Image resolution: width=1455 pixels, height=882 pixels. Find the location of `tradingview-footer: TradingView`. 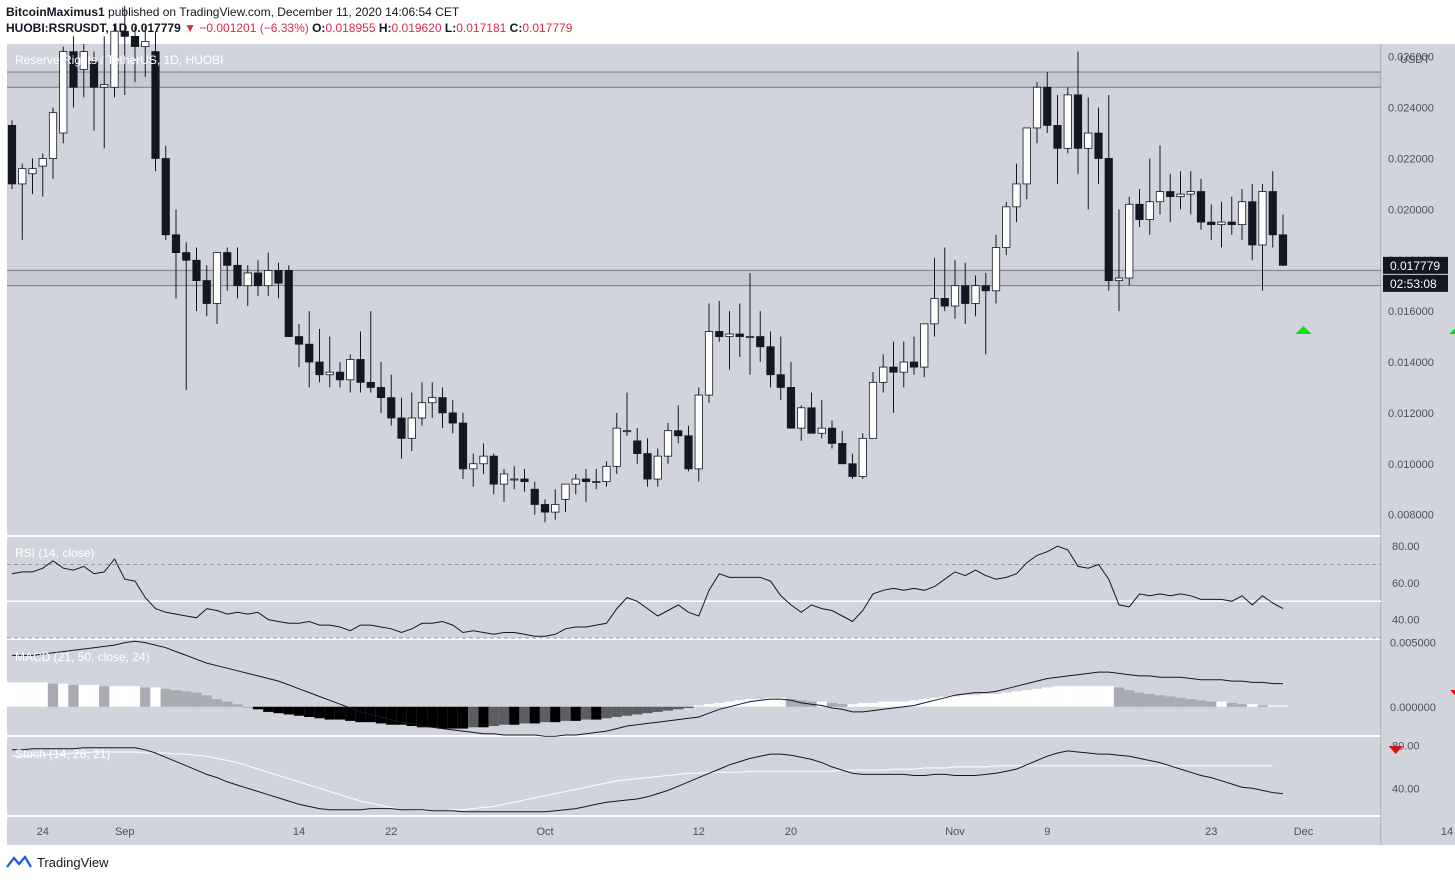

tradingview-footer: TradingView is located at coordinates (57, 862).